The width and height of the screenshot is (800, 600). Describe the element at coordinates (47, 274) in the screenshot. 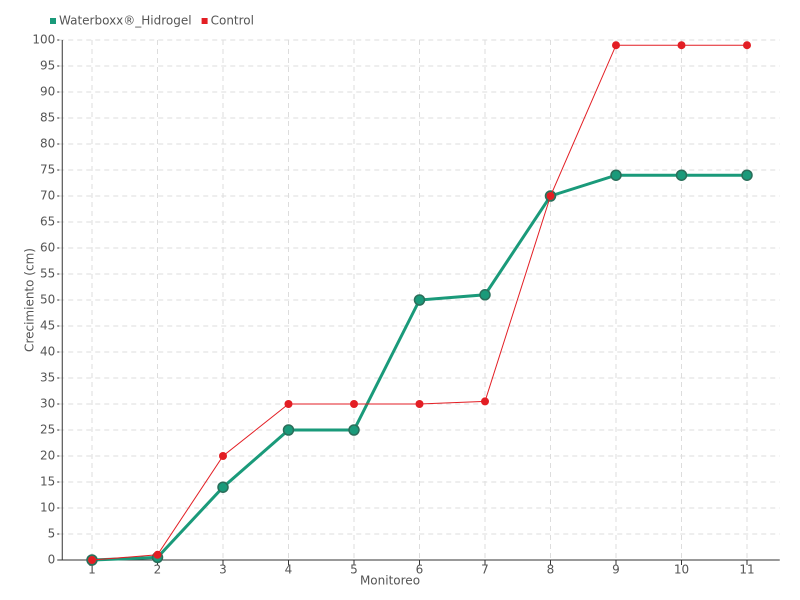

I see `y-tick-label: 55` at that location.